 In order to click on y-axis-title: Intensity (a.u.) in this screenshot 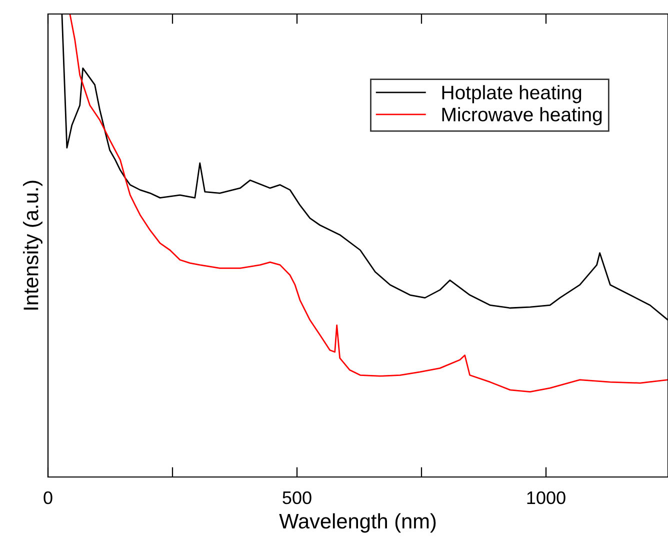, I will do `click(32, 245)`.